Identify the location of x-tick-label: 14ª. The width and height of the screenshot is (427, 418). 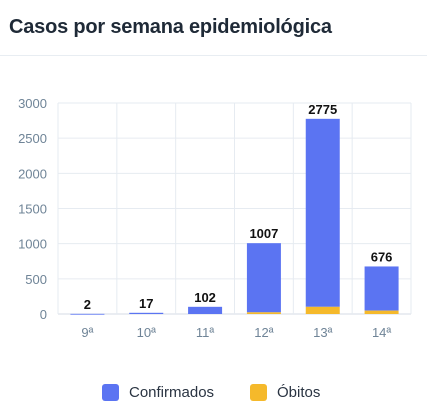
(381, 332).